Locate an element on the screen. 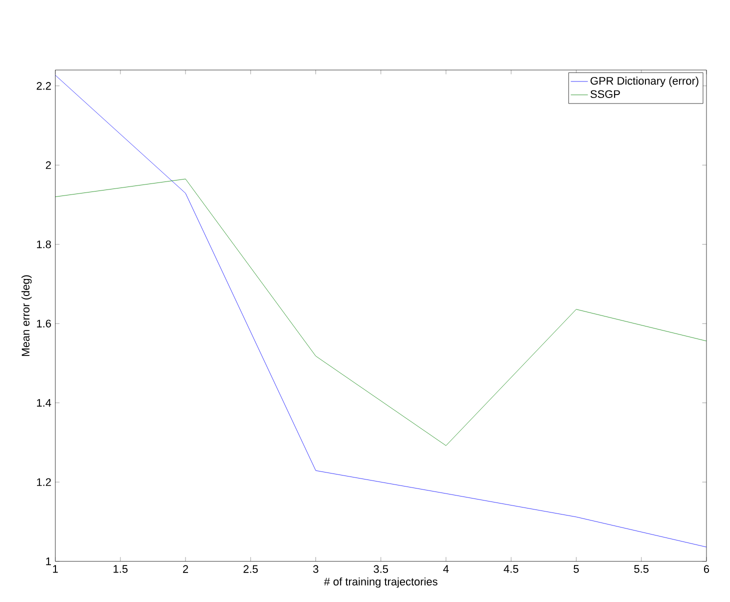  x-tick-label: 5 is located at coordinates (576, 568).